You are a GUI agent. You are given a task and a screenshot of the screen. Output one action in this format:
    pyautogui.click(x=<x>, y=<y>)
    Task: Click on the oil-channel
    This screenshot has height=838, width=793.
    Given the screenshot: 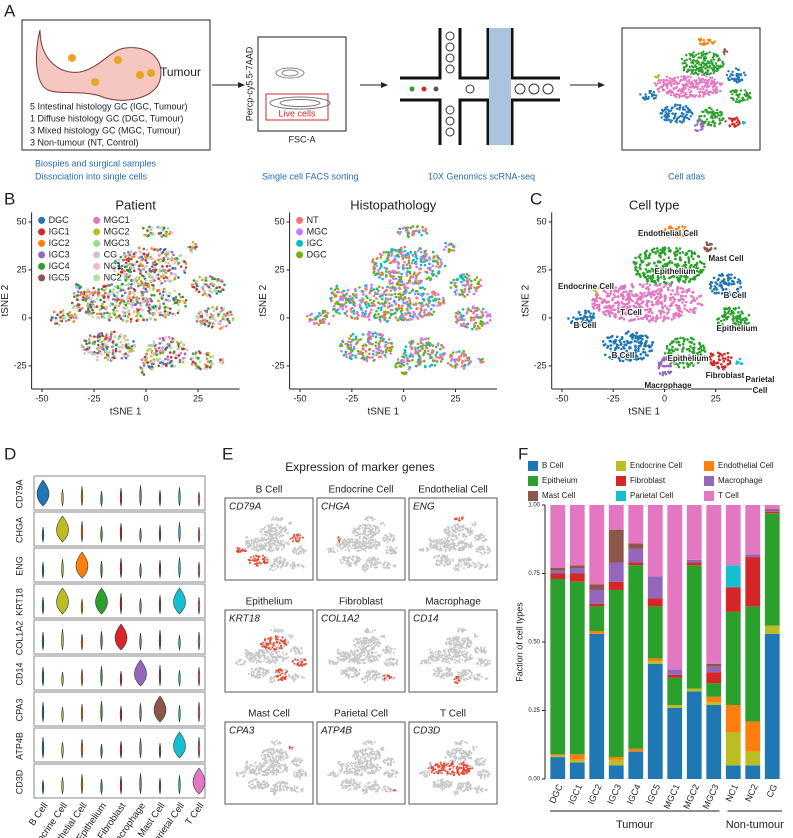 What is the action you would take?
    pyautogui.click(x=500, y=86)
    